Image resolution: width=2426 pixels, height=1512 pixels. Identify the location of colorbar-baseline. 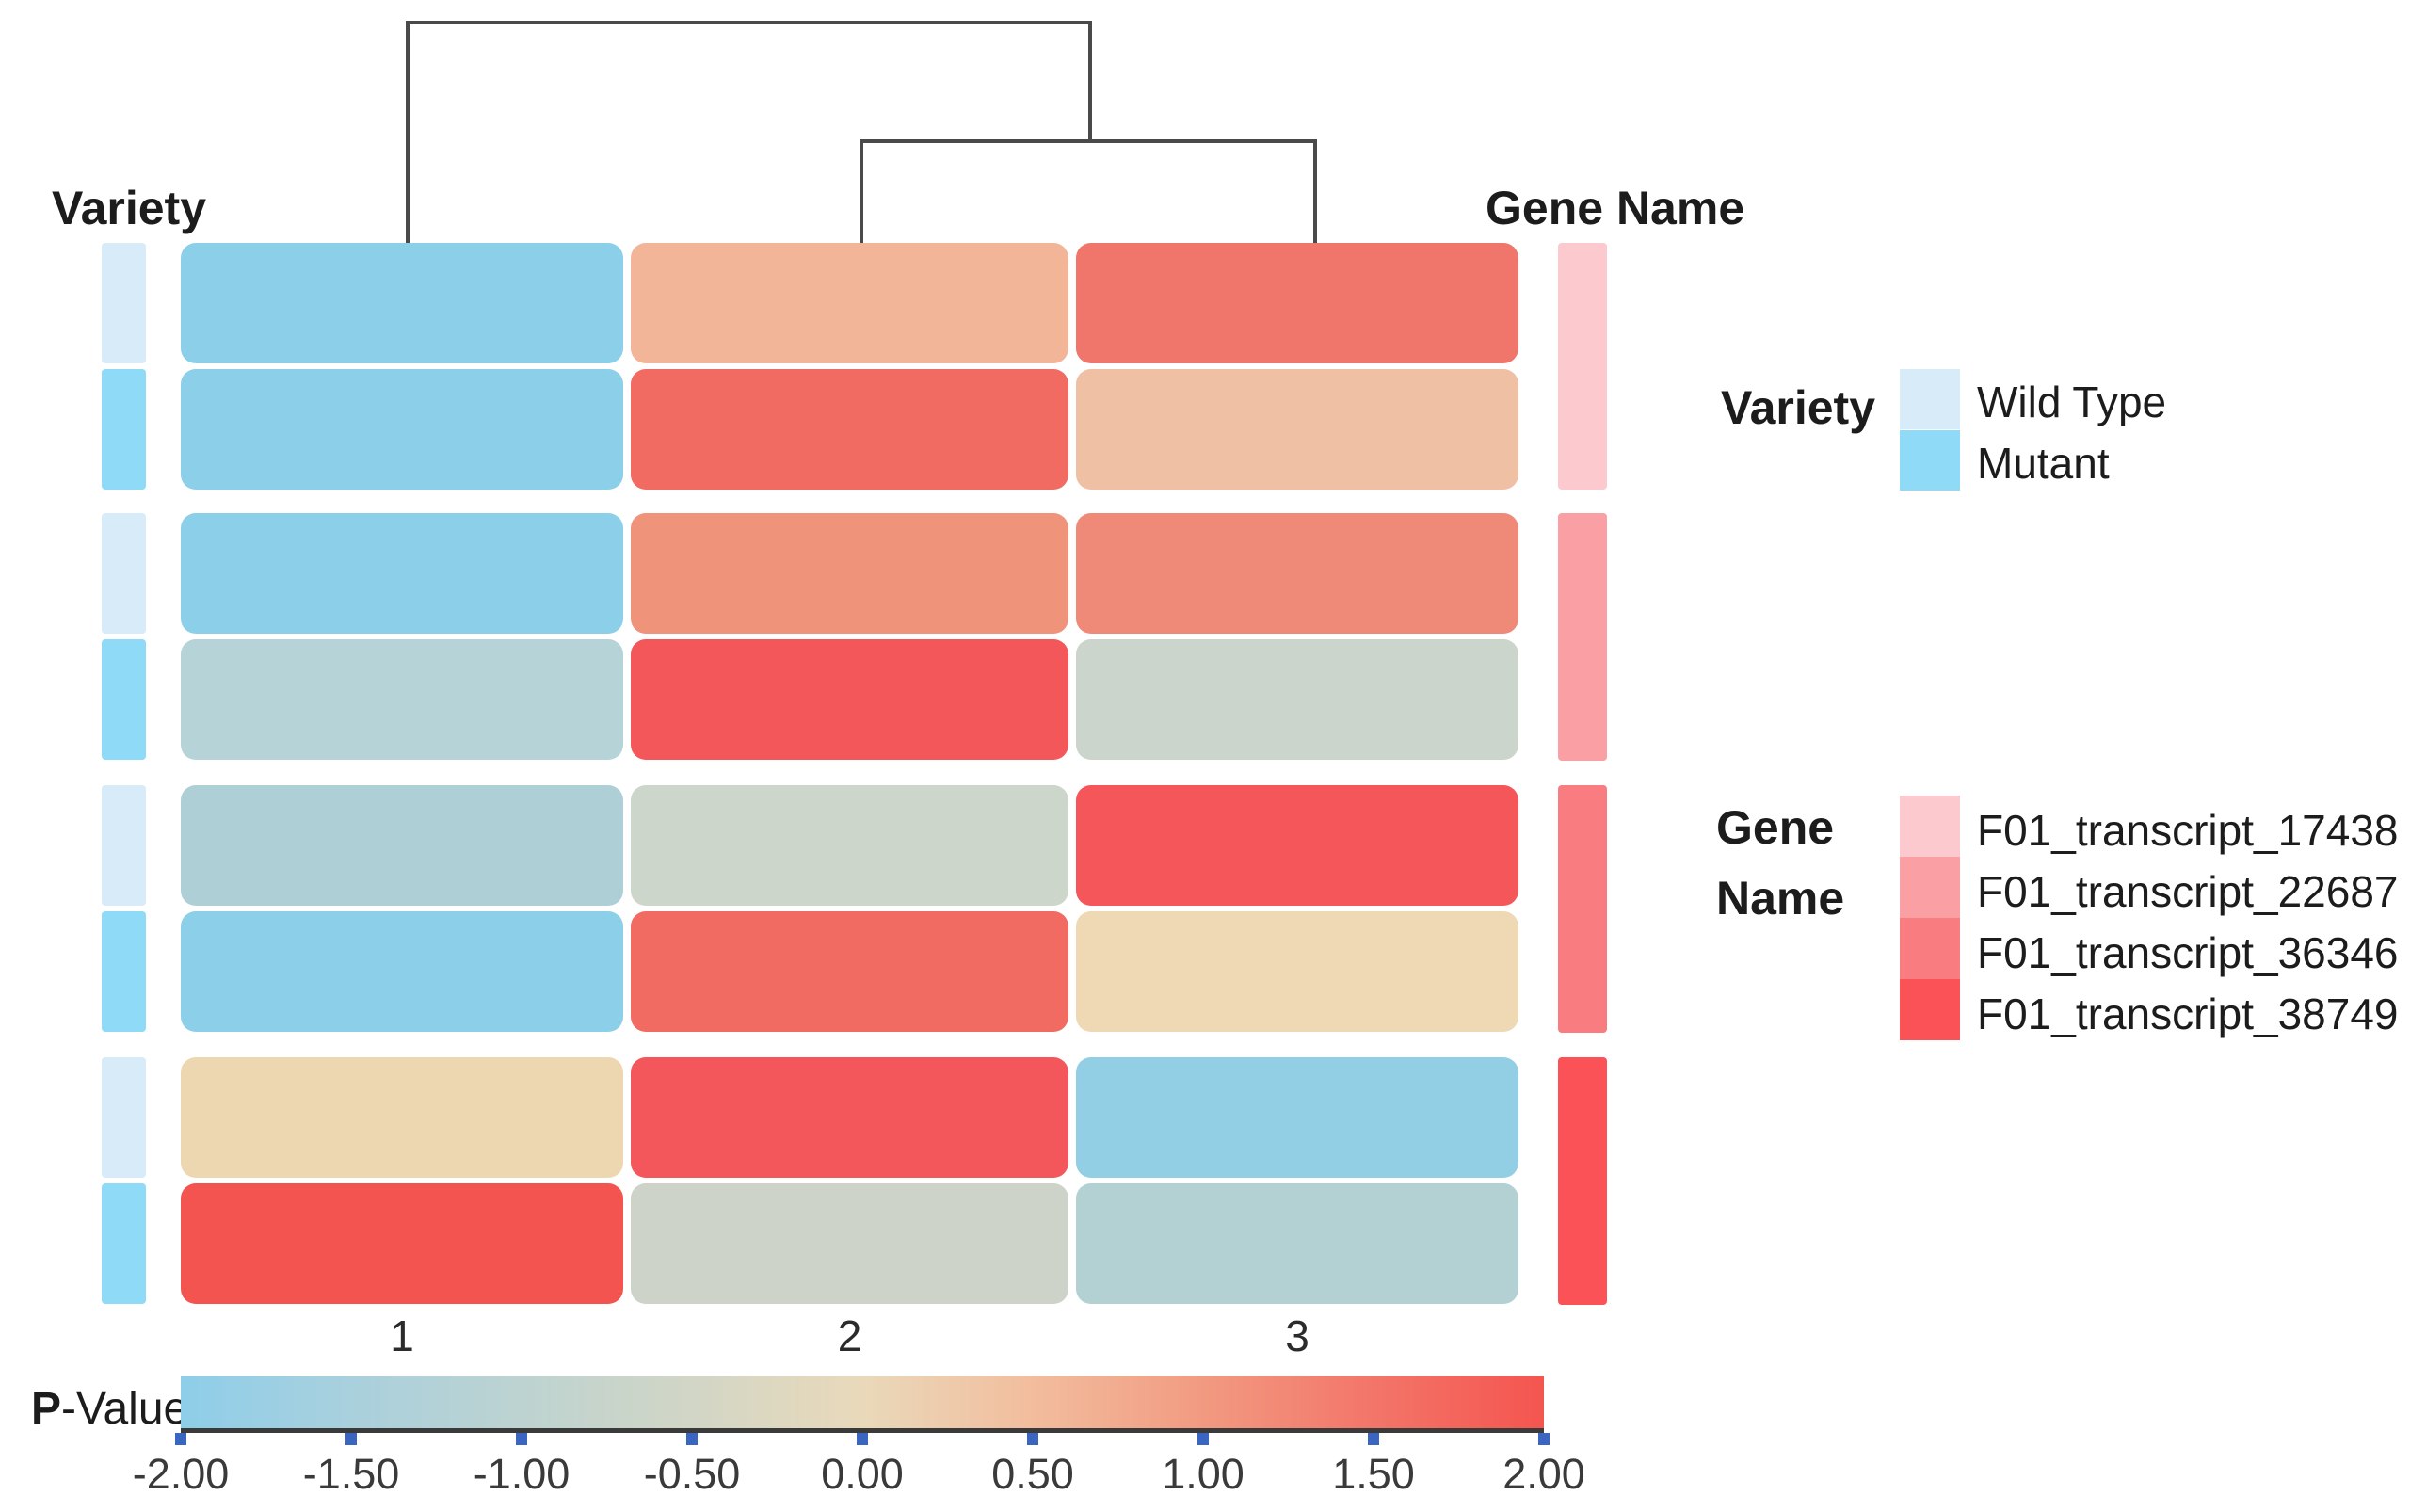
(862, 1430).